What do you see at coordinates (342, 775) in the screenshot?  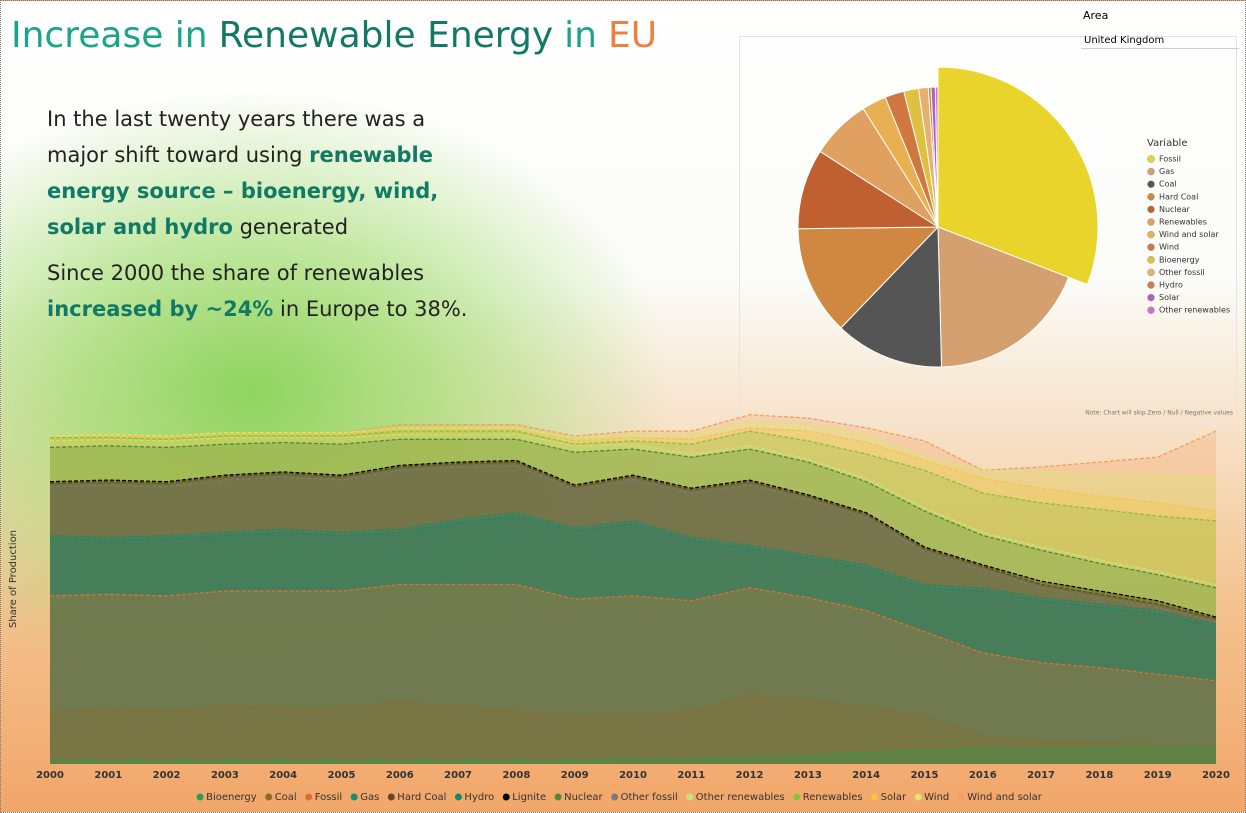 I see `x-tick-label: 2005` at bounding box center [342, 775].